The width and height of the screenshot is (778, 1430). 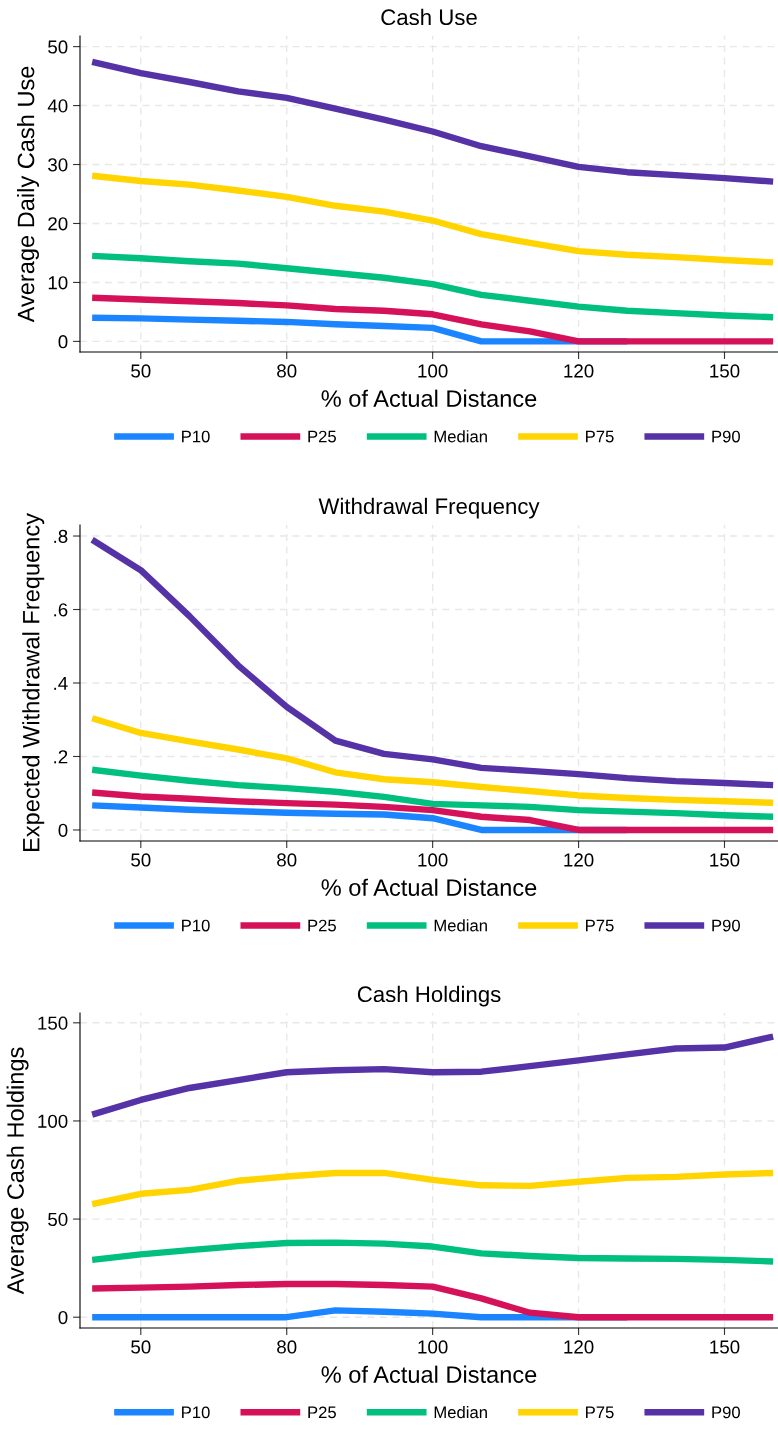 I want to click on y-tick-label: .8, so click(x=61, y=536).